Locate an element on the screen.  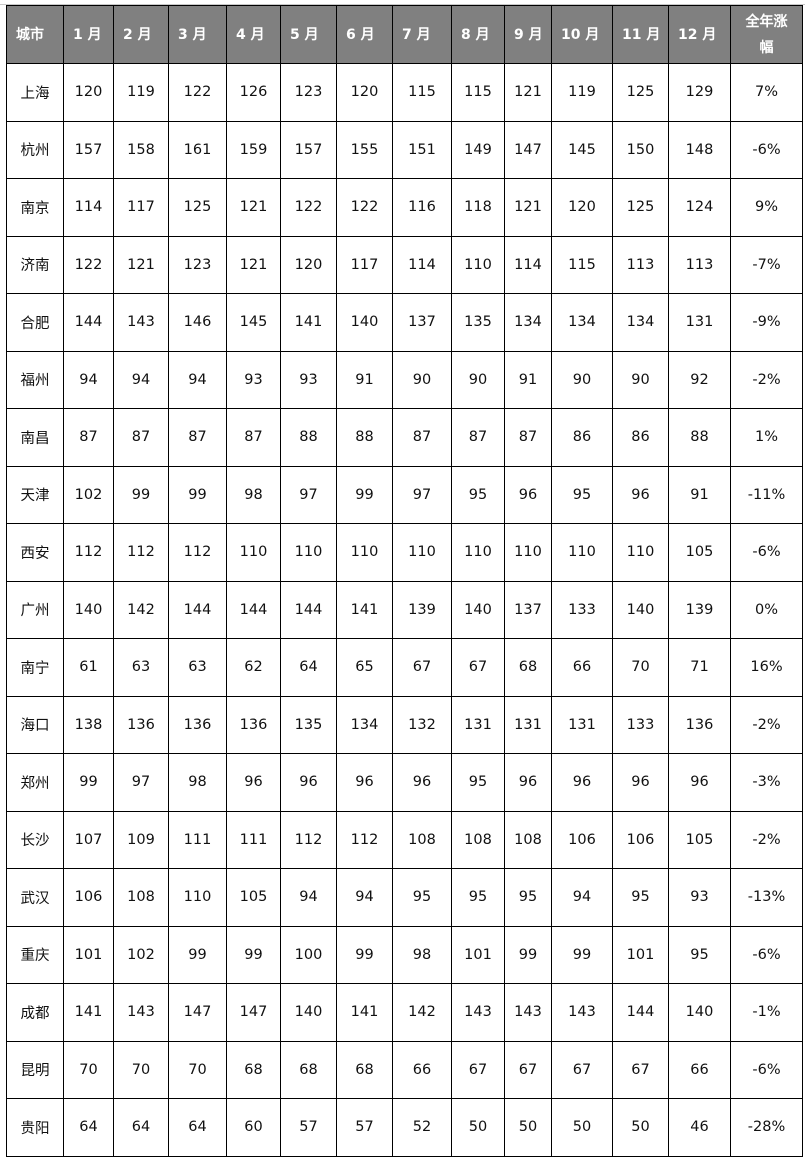
table-cell: 93 is located at coordinates (308, 379).